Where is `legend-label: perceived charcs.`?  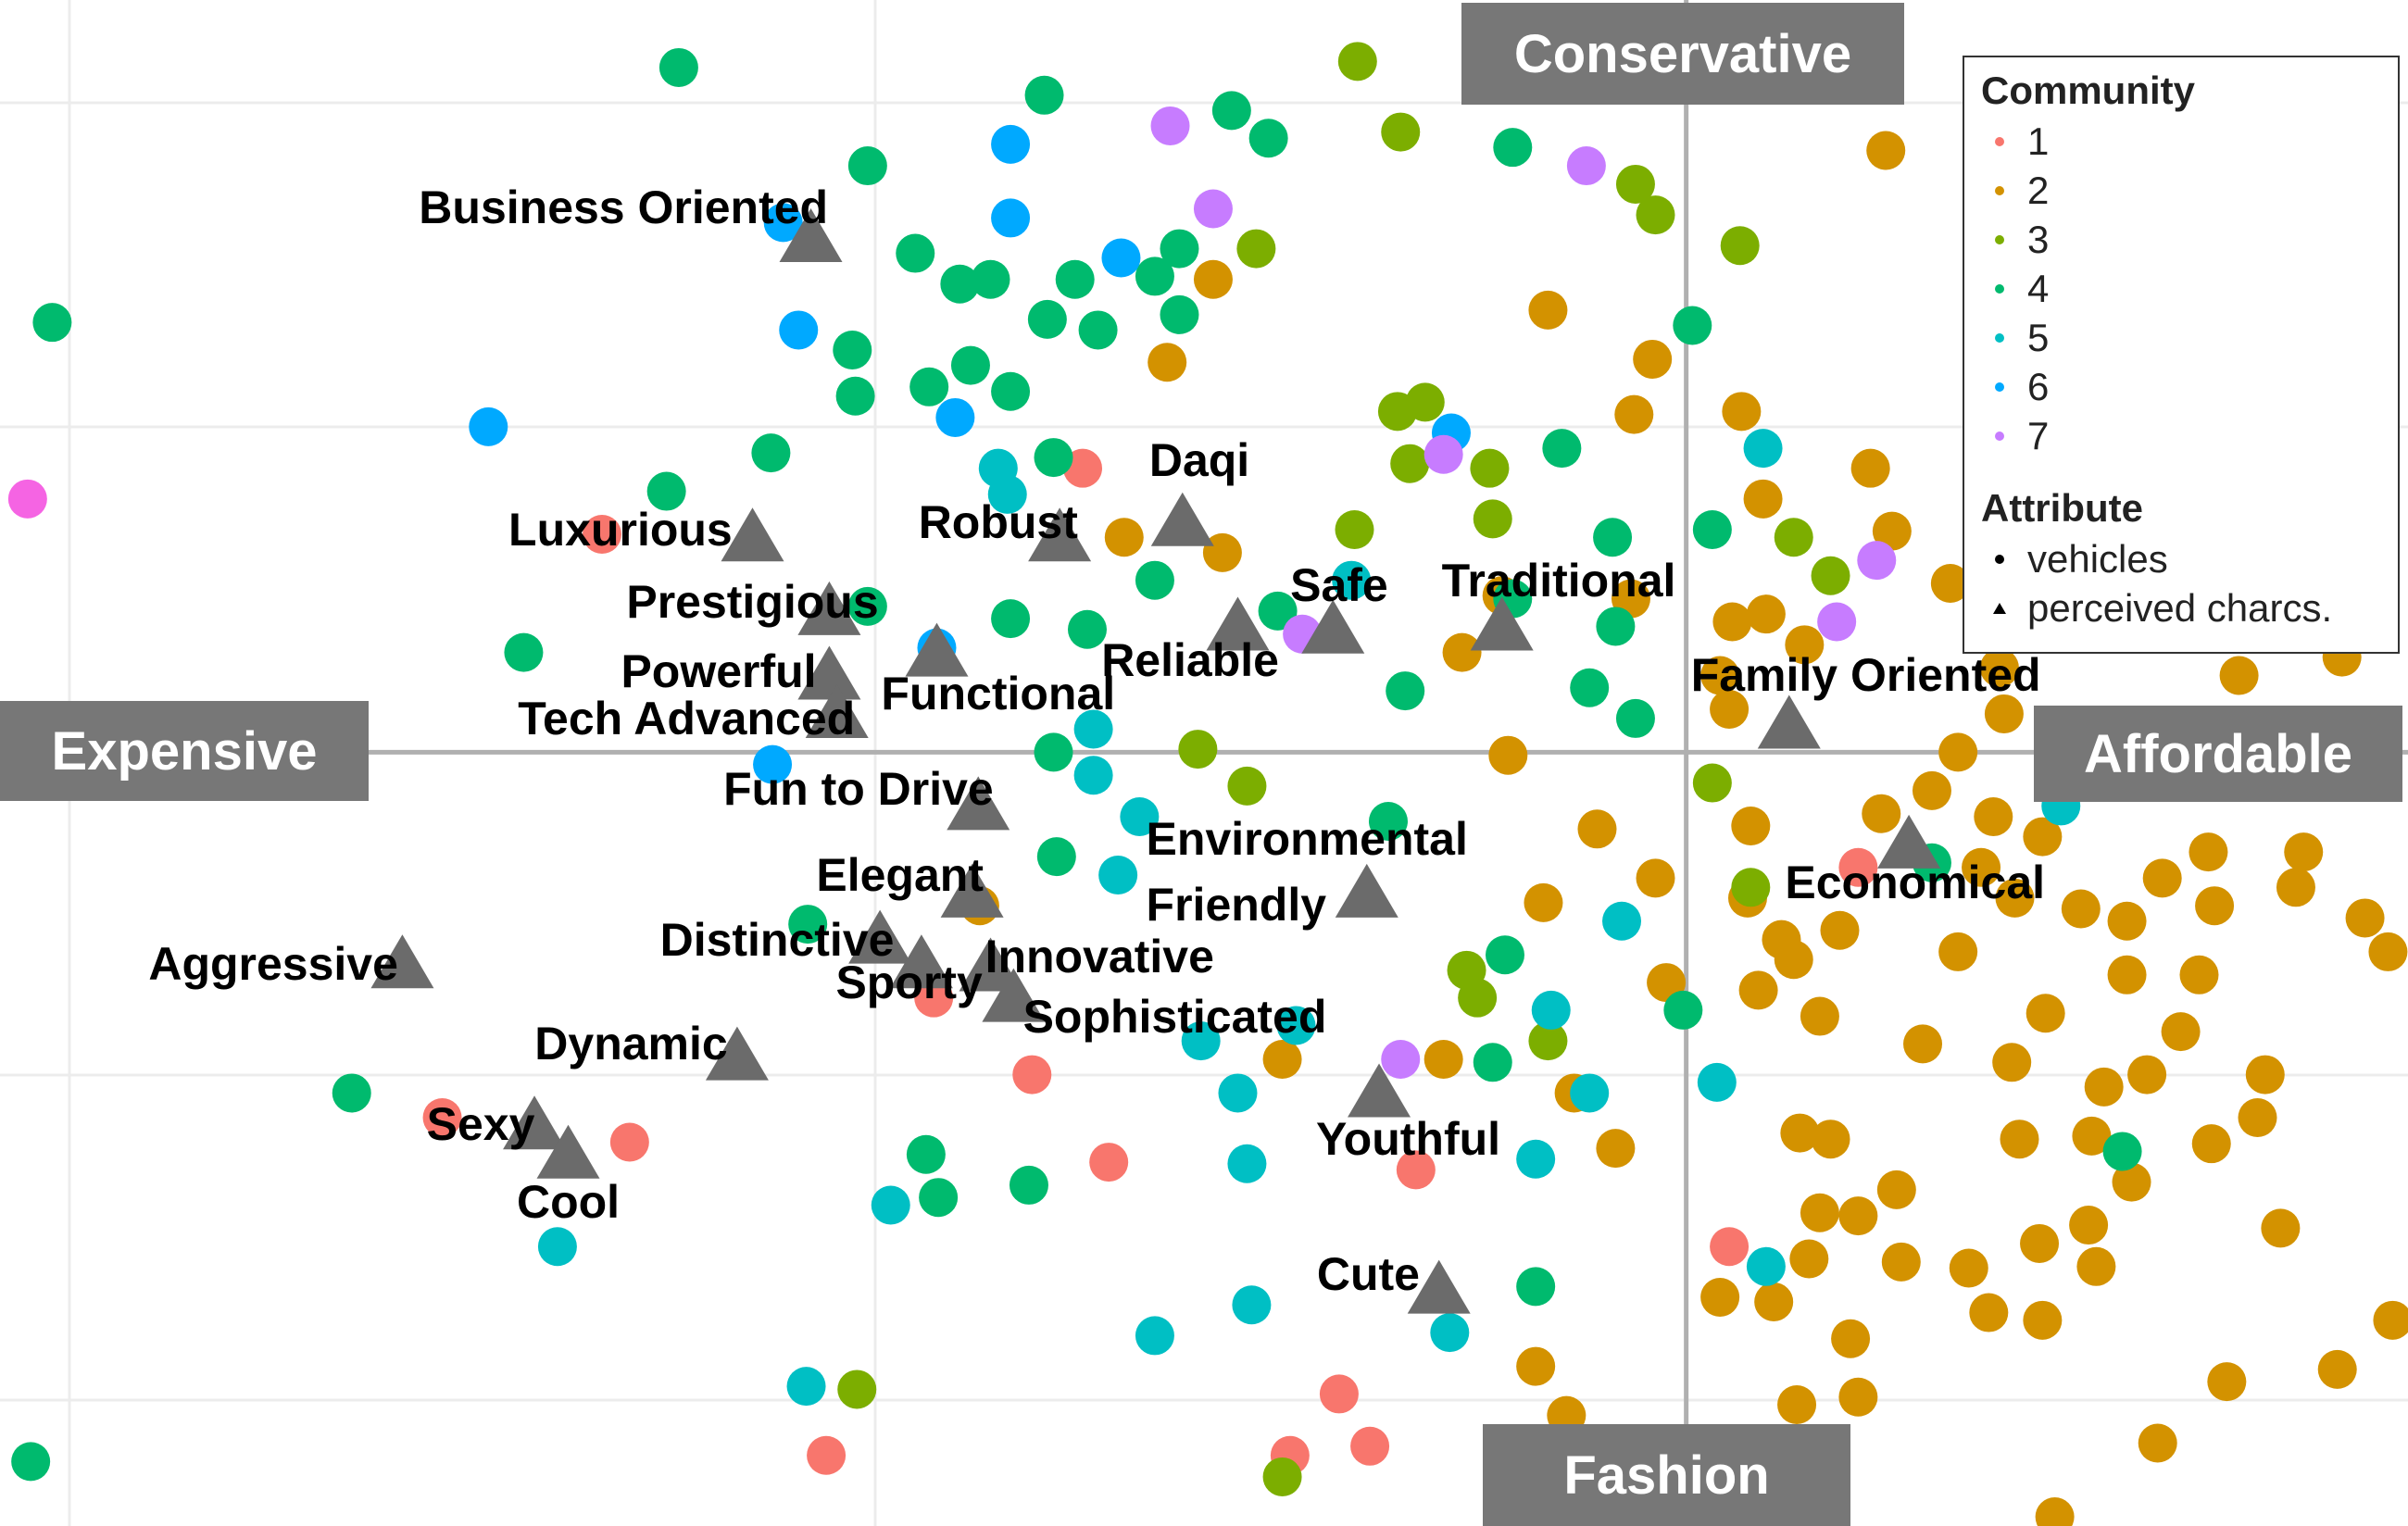
legend-label: perceived charcs. is located at coordinates (2180, 608).